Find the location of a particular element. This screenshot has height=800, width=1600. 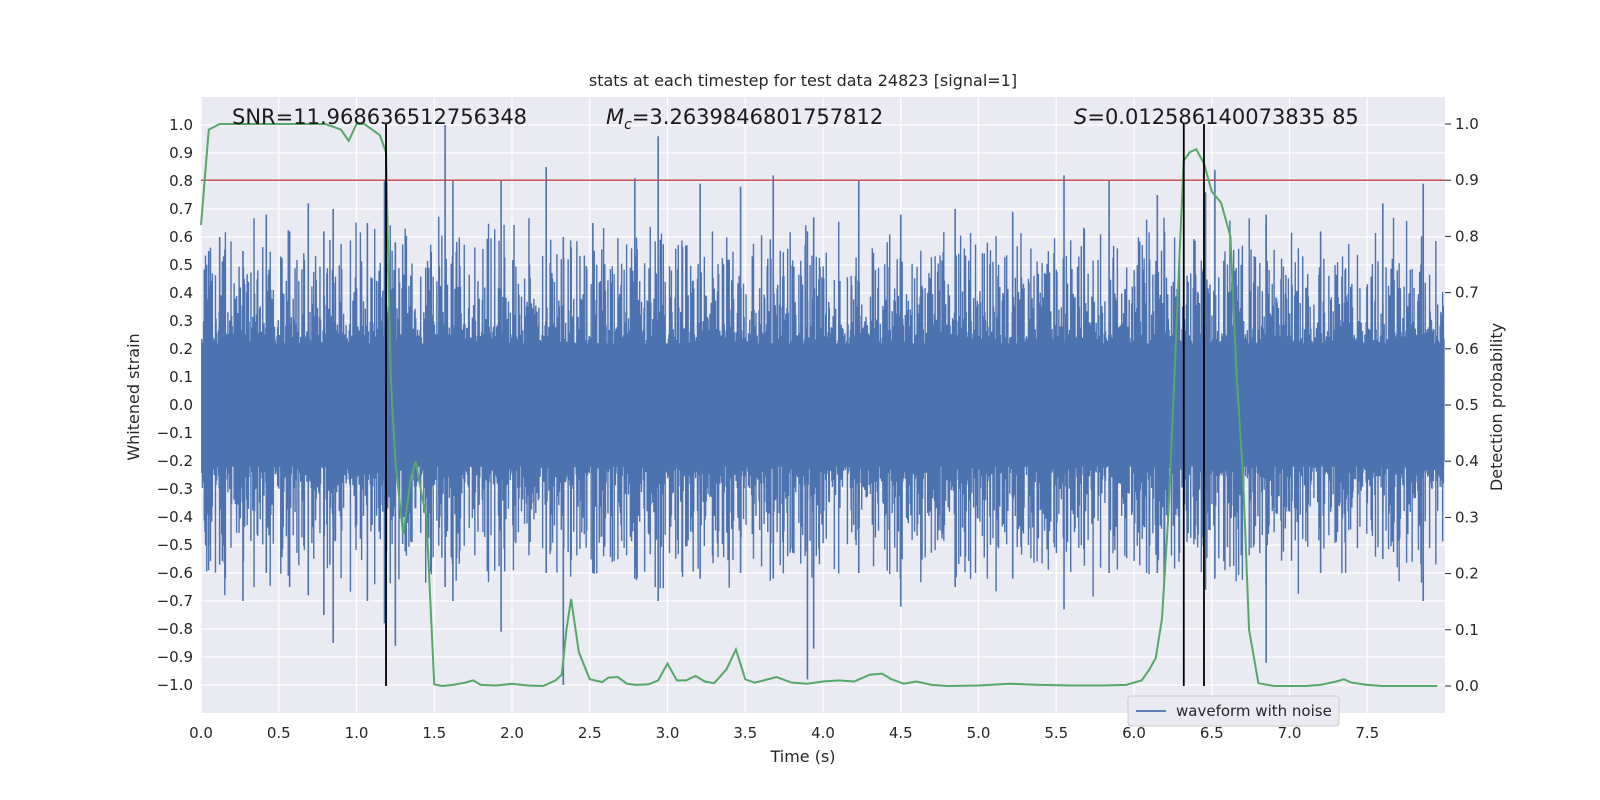

x-tick-label: 0.0 is located at coordinates (201, 733).